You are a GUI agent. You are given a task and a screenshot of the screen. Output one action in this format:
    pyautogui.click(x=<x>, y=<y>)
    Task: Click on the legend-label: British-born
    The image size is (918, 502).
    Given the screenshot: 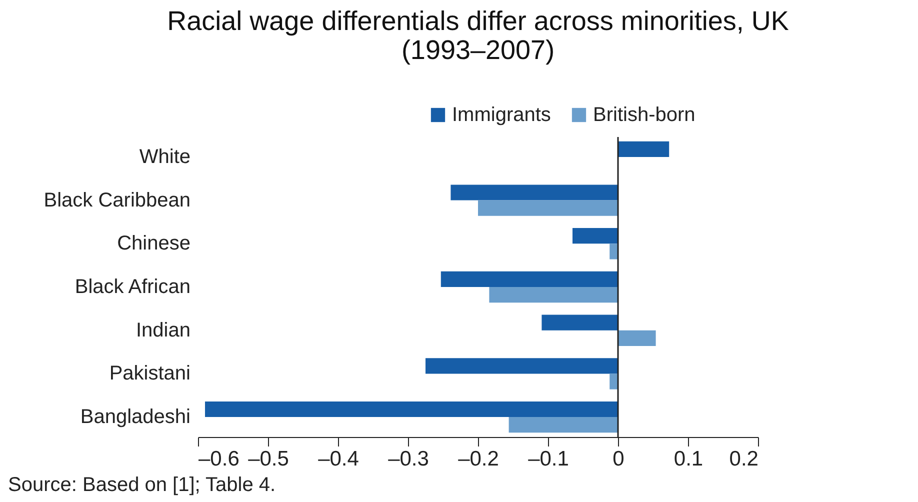 What is the action you would take?
    pyautogui.click(x=644, y=115)
    